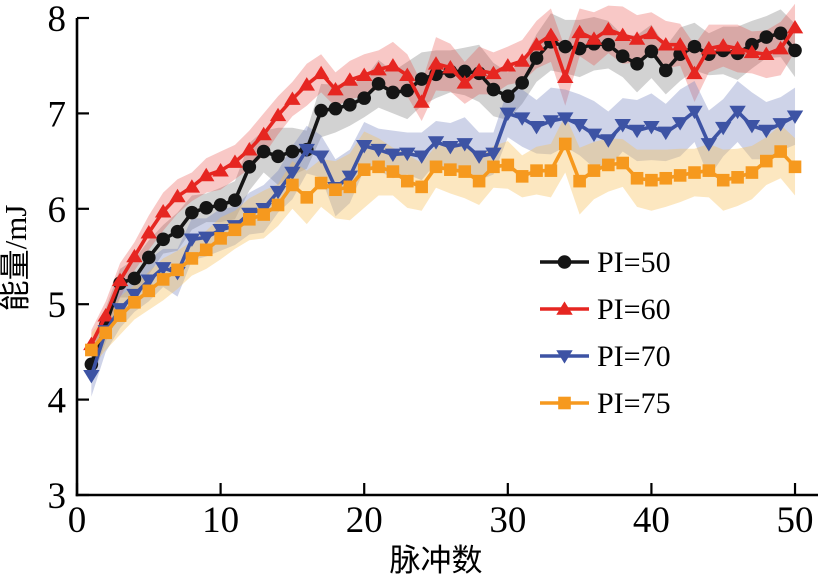 Image resolution: width=822 pixels, height=585 pixels. Describe the element at coordinates (16, 258) in the screenshot. I see `y-axis-label: 能量/mJ` at that location.